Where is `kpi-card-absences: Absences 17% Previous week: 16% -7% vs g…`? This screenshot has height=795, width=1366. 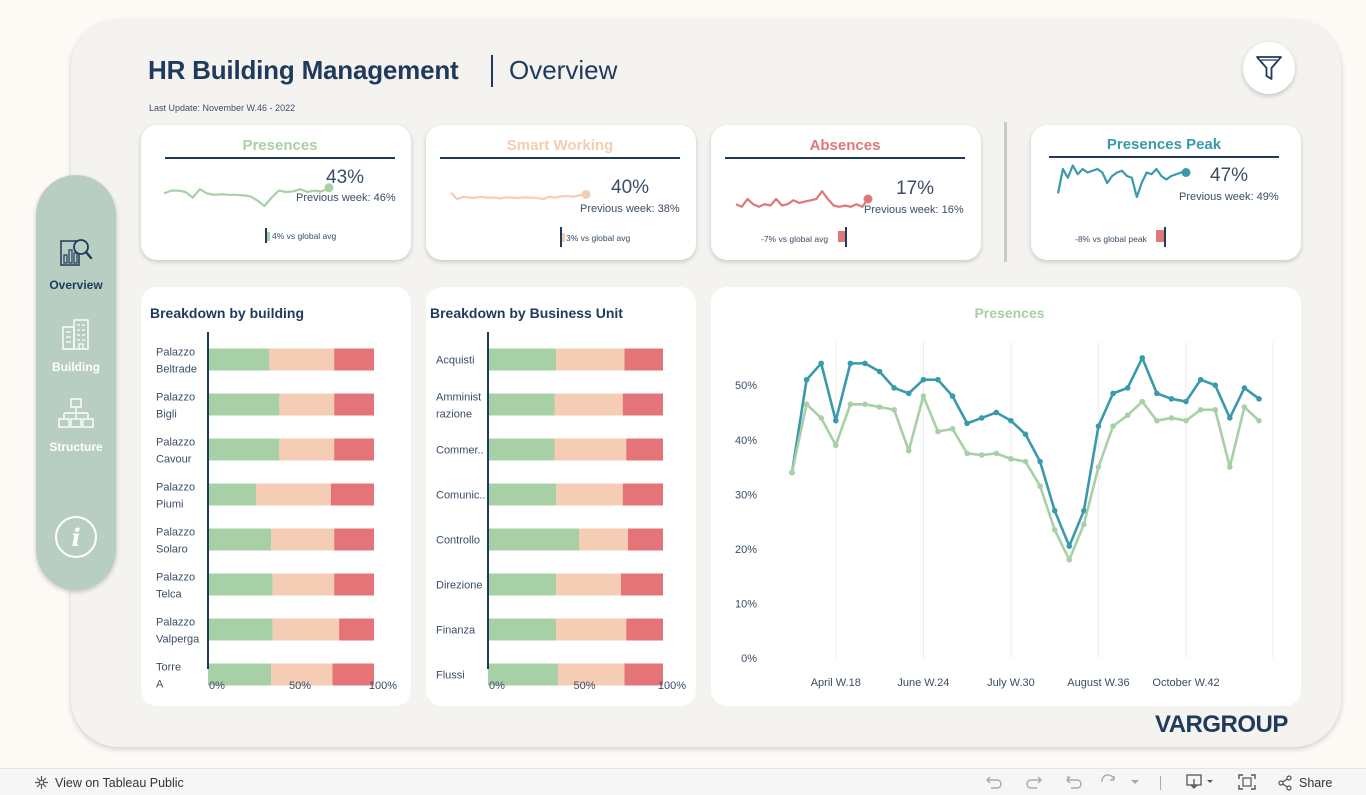
kpi-card-absences: Absences 17% Previous week: 16% -7% vs g… is located at coordinates (846, 192).